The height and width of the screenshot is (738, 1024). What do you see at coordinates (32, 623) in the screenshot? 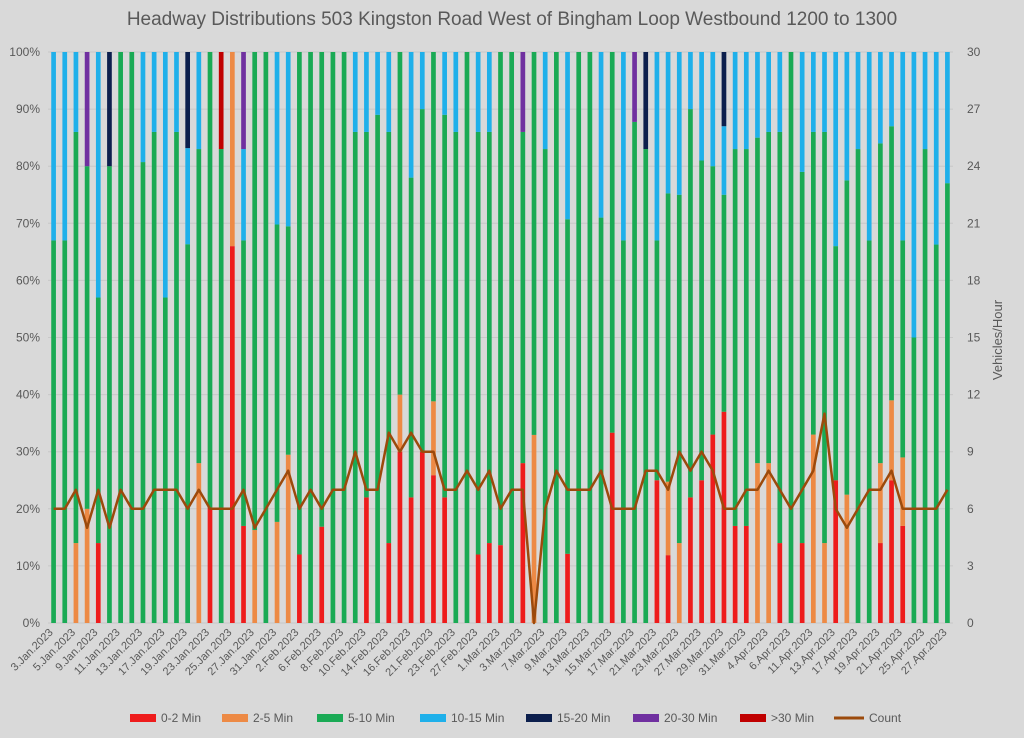
I see `y-left-tick-label: 0%` at bounding box center [32, 623].